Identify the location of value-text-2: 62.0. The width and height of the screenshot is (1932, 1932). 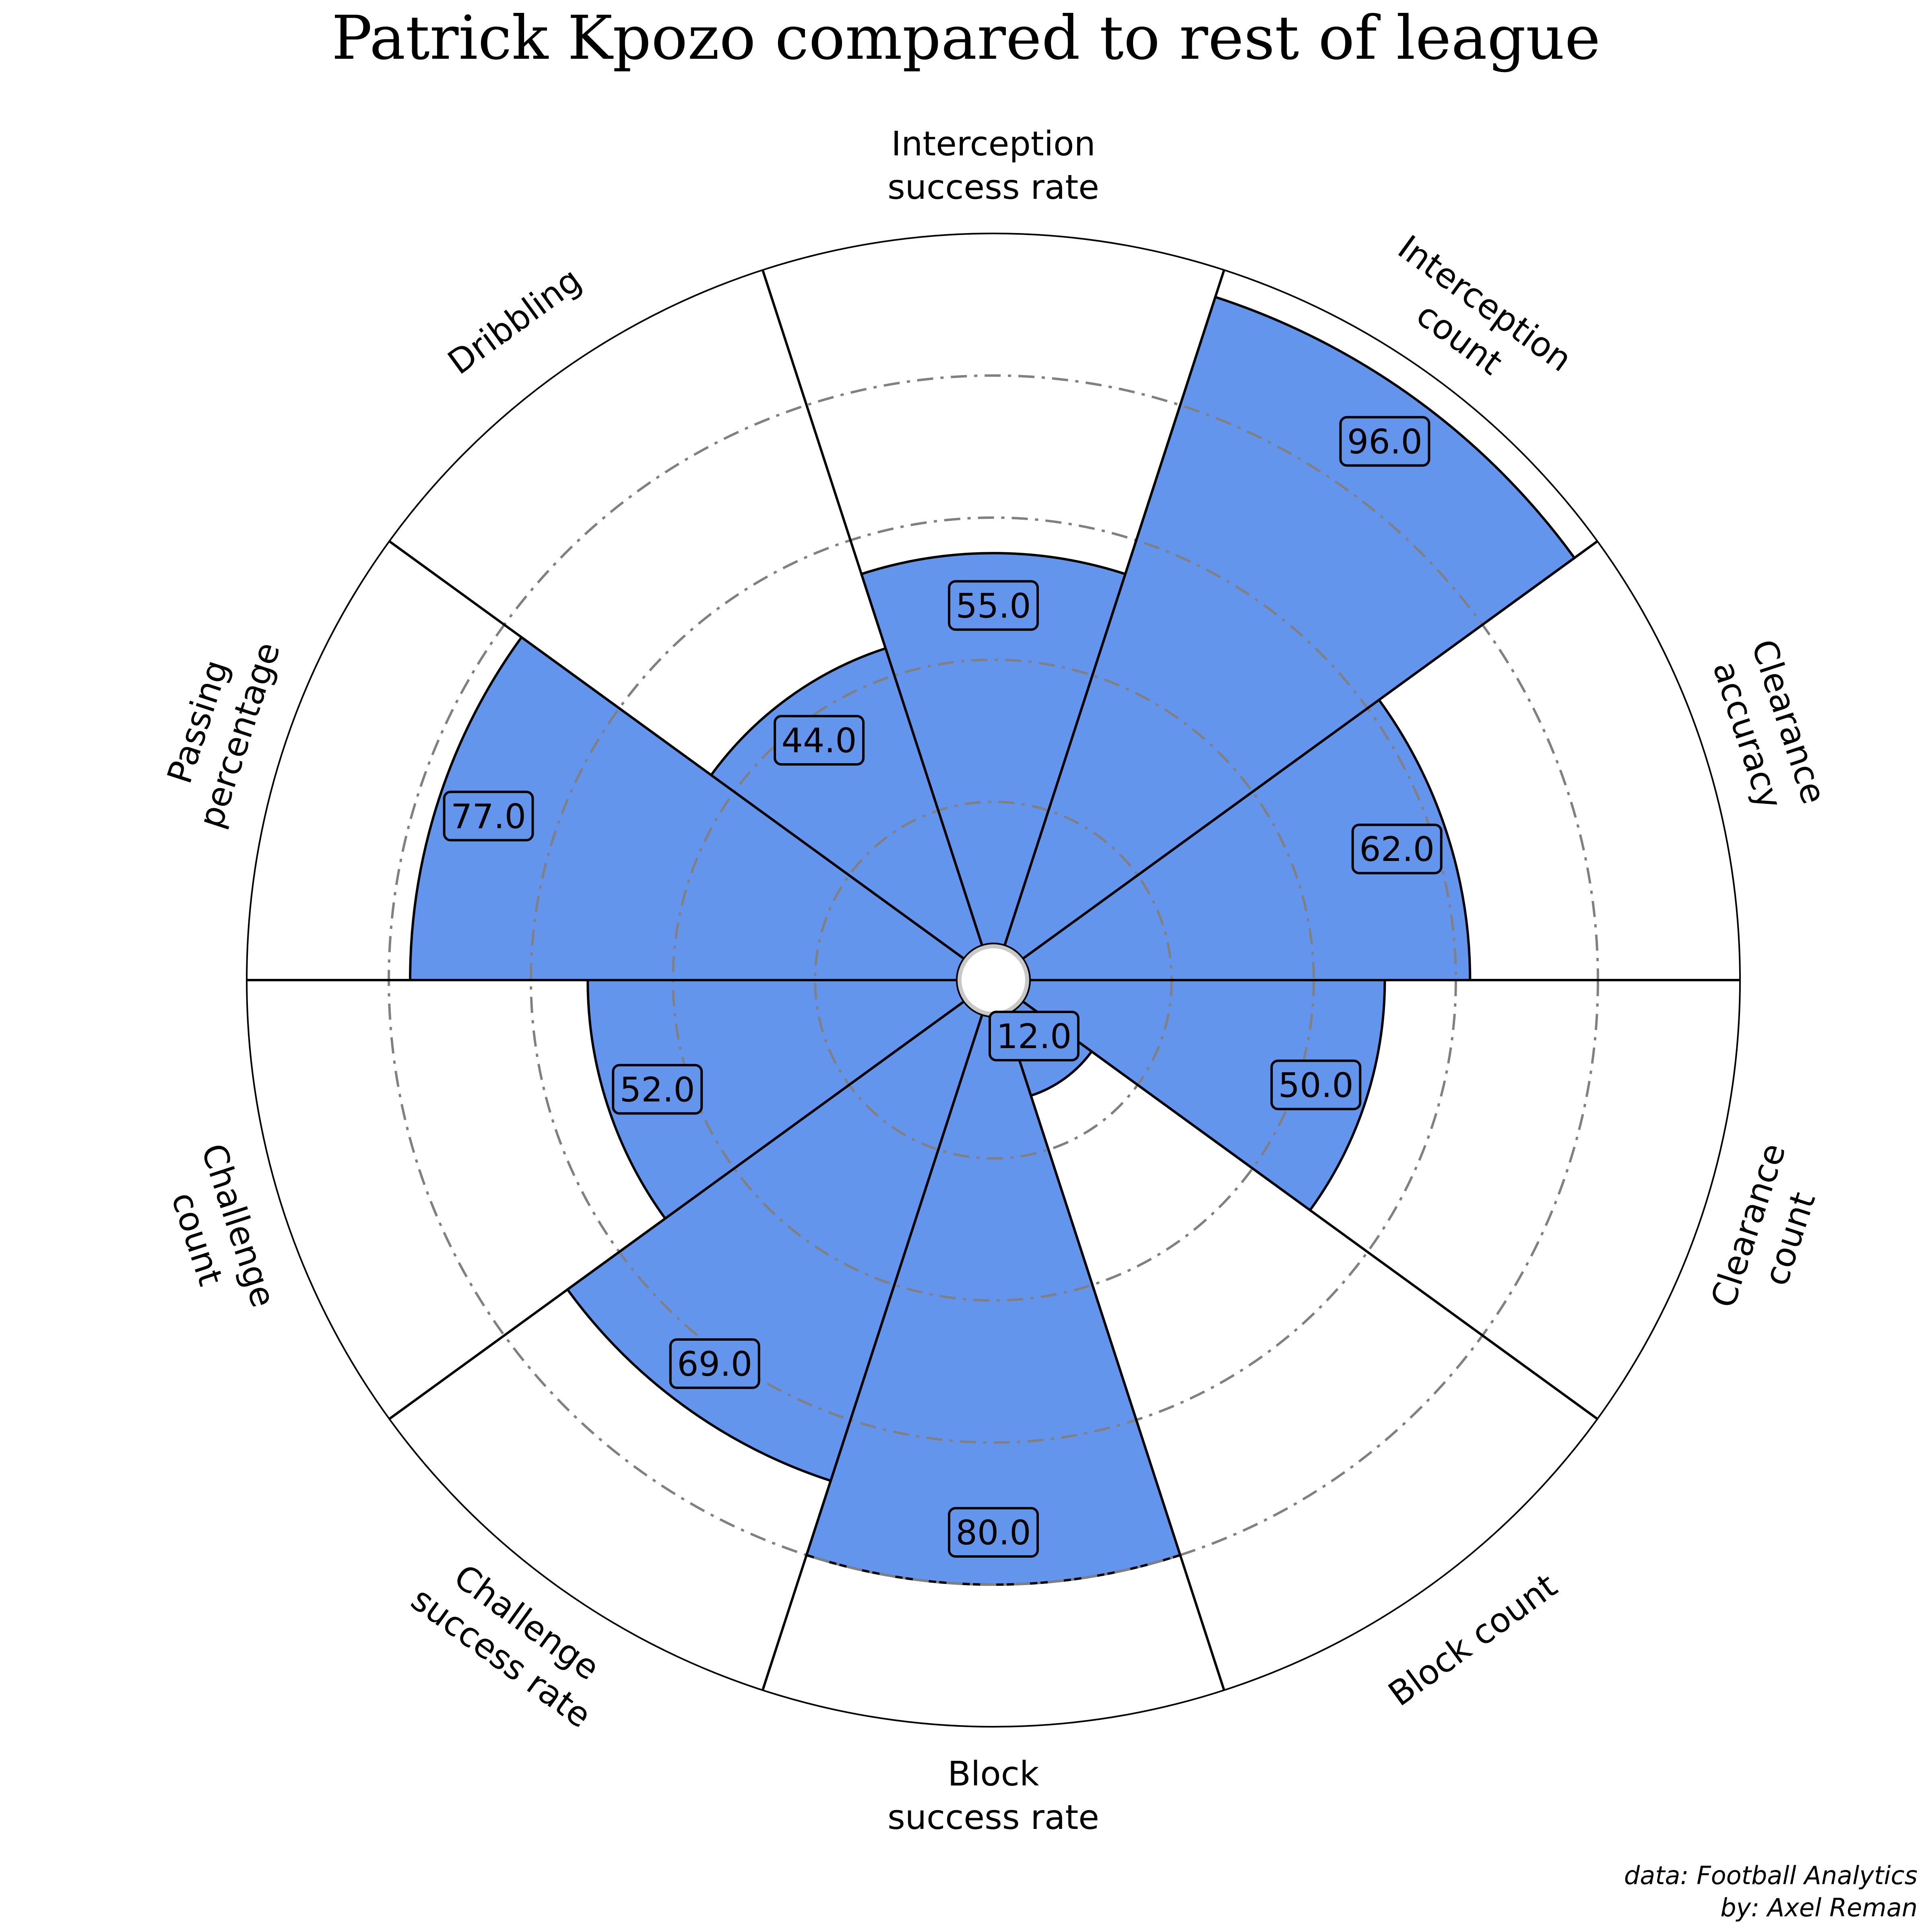
(1397, 849).